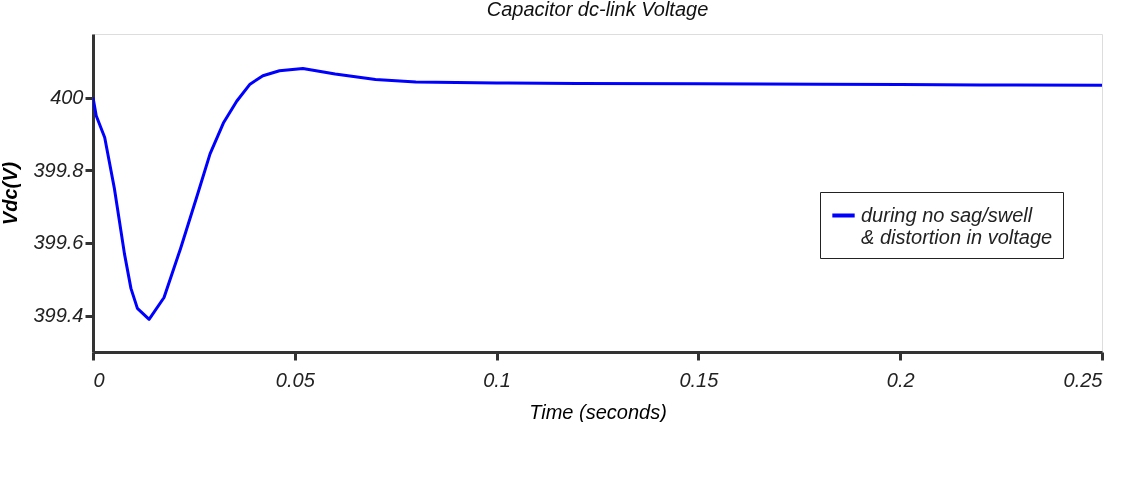 The width and height of the screenshot is (1130, 500). What do you see at coordinates (699, 379) in the screenshot?
I see `x-tick-label: 0.15` at bounding box center [699, 379].